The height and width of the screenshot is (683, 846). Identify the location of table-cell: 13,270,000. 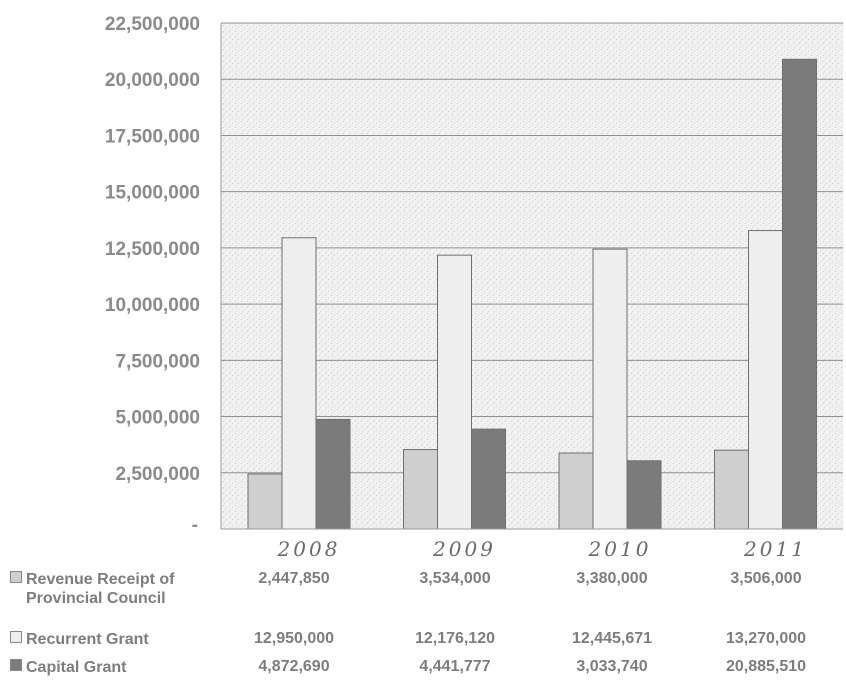
(766, 639).